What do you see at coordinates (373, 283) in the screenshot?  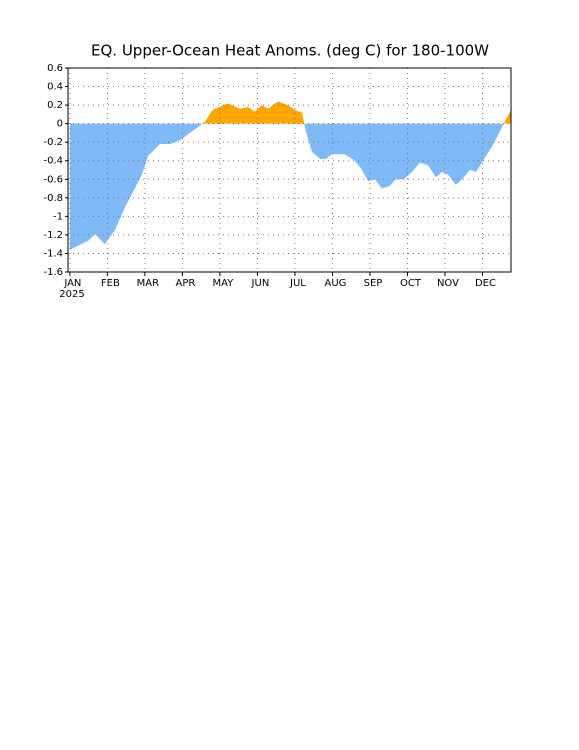 I see `x-tick-label: SEP` at bounding box center [373, 283].